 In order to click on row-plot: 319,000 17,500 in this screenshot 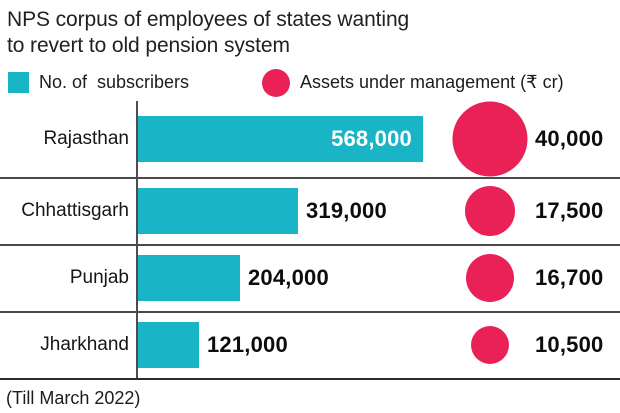, I will do `click(378, 211)`.